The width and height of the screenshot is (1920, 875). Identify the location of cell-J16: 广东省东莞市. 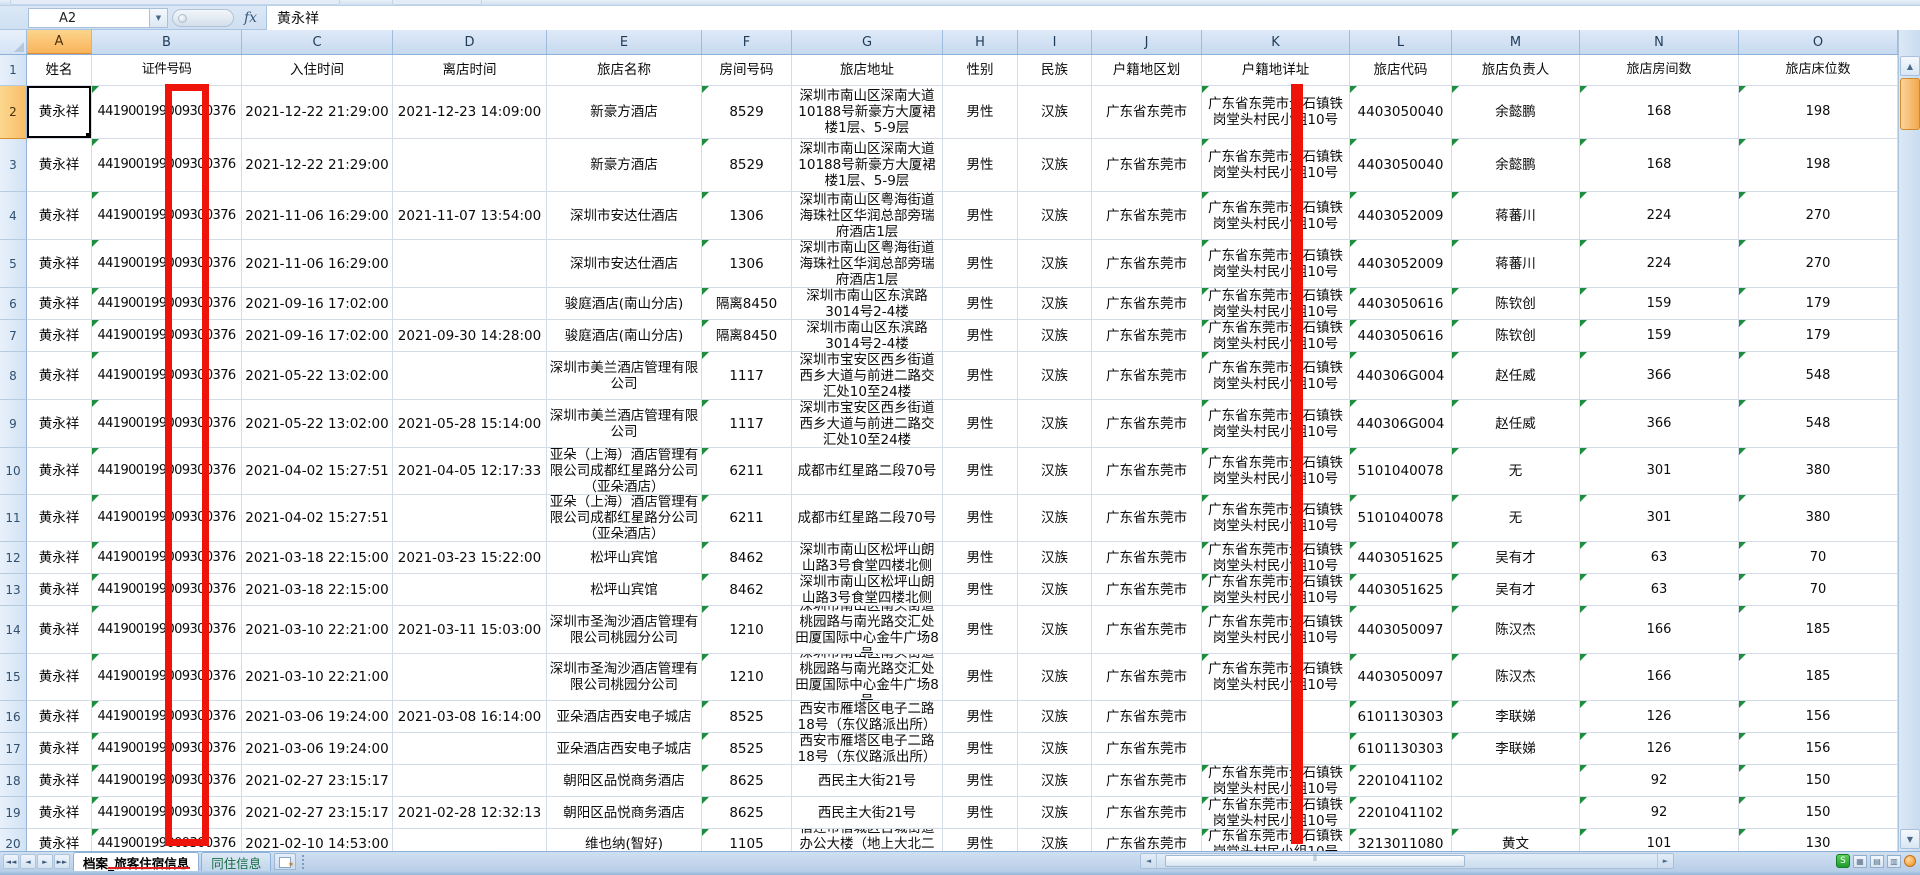
(1147, 717).